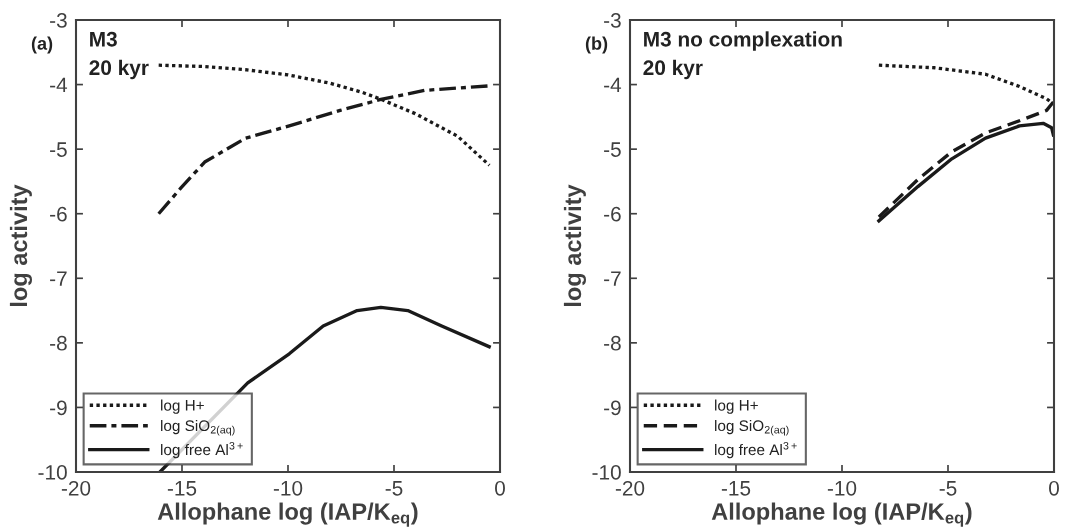 This screenshot has width=1070, height=532. Describe the element at coordinates (42, 45) in the screenshot. I see `text: (a)` at that location.